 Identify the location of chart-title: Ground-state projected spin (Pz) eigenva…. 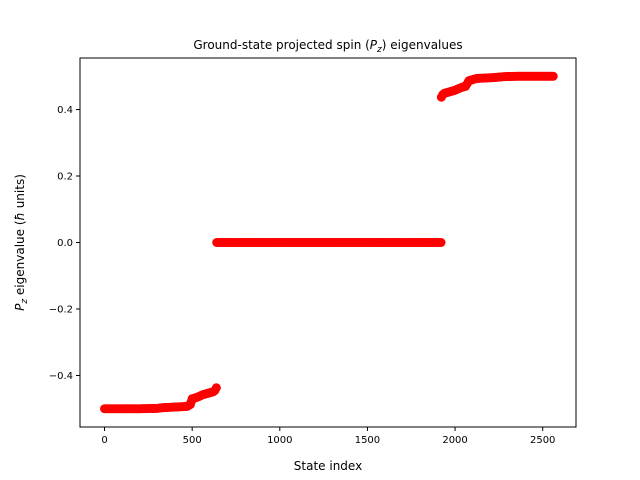
(327, 46).